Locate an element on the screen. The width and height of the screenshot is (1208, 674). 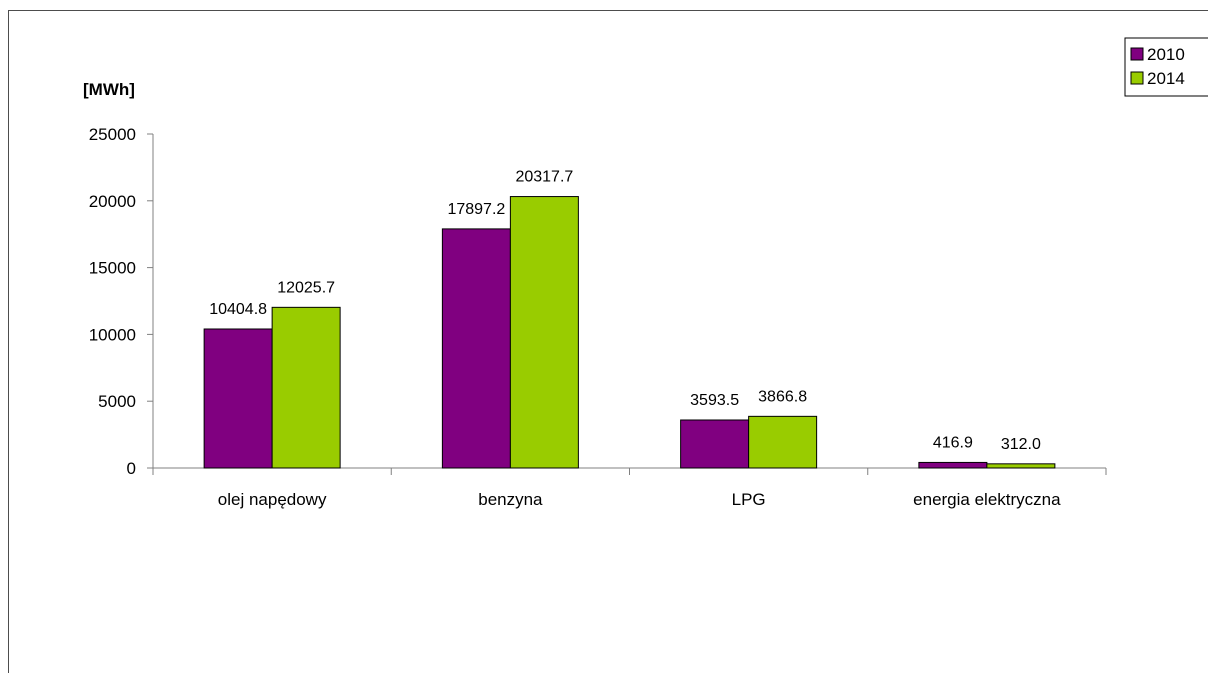
y-tick-label: 0 is located at coordinates (131, 468).